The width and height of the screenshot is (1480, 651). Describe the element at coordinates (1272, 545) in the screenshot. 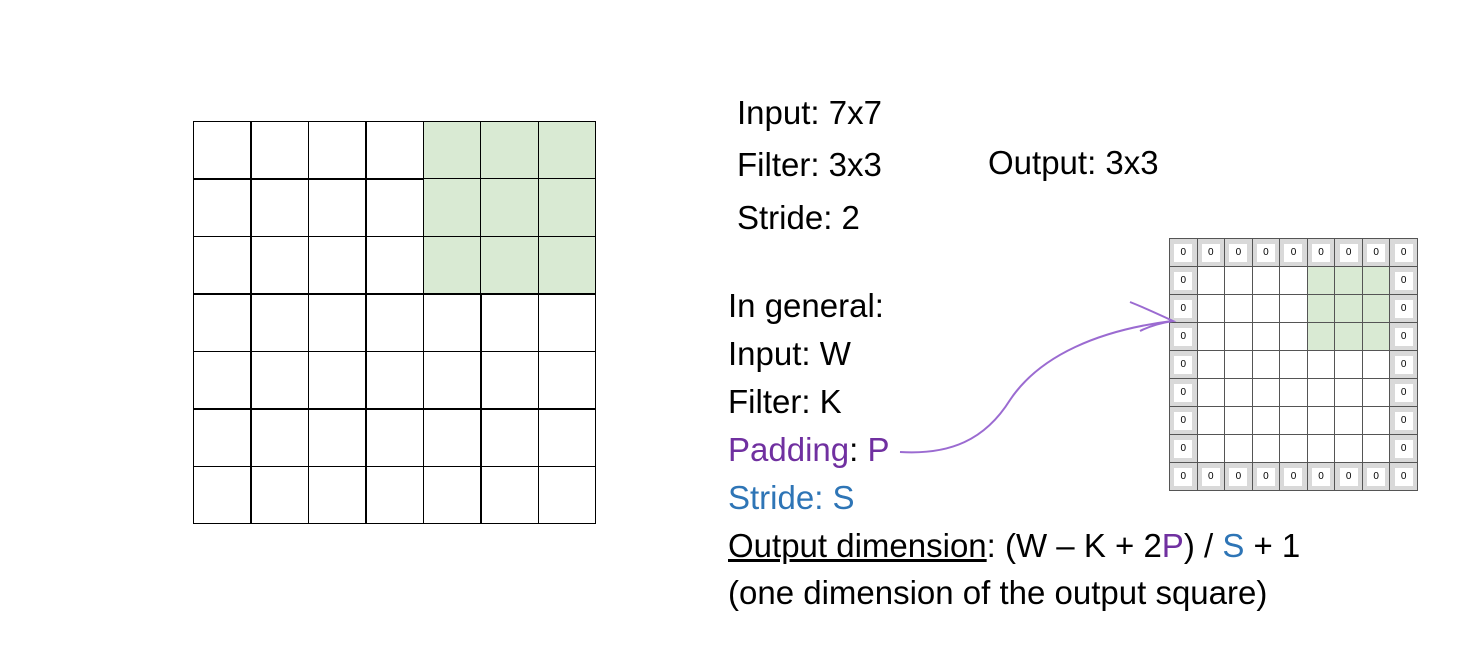

I see `formula-part-c: + 1` at that location.